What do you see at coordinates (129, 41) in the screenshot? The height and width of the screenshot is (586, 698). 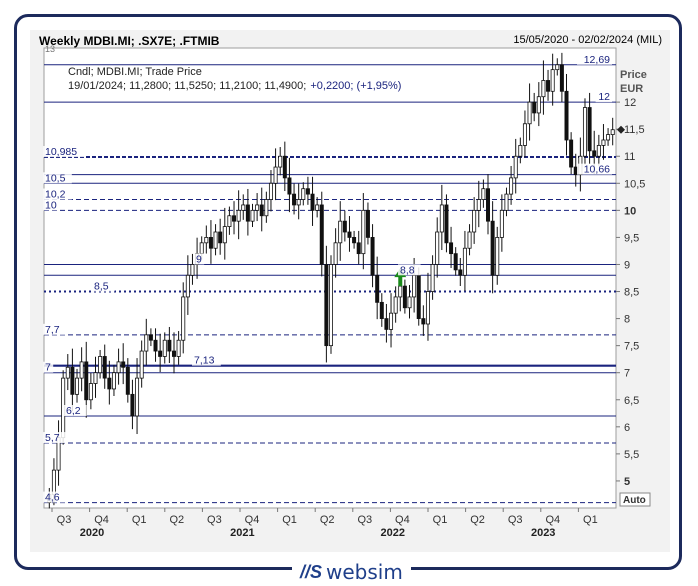 I see `chart-title: Weekly MDBI.MI; .SX7E; .FTMIB` at bounding box center [129, 41].